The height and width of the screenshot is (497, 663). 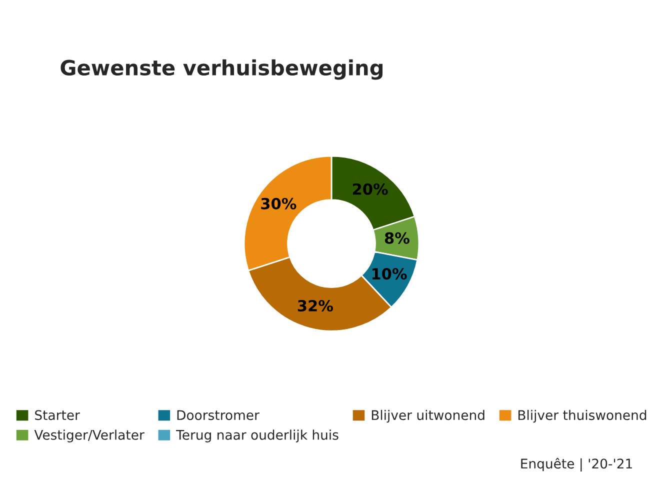 I want to click on data-label: 10%, so click(x=389, y=274).